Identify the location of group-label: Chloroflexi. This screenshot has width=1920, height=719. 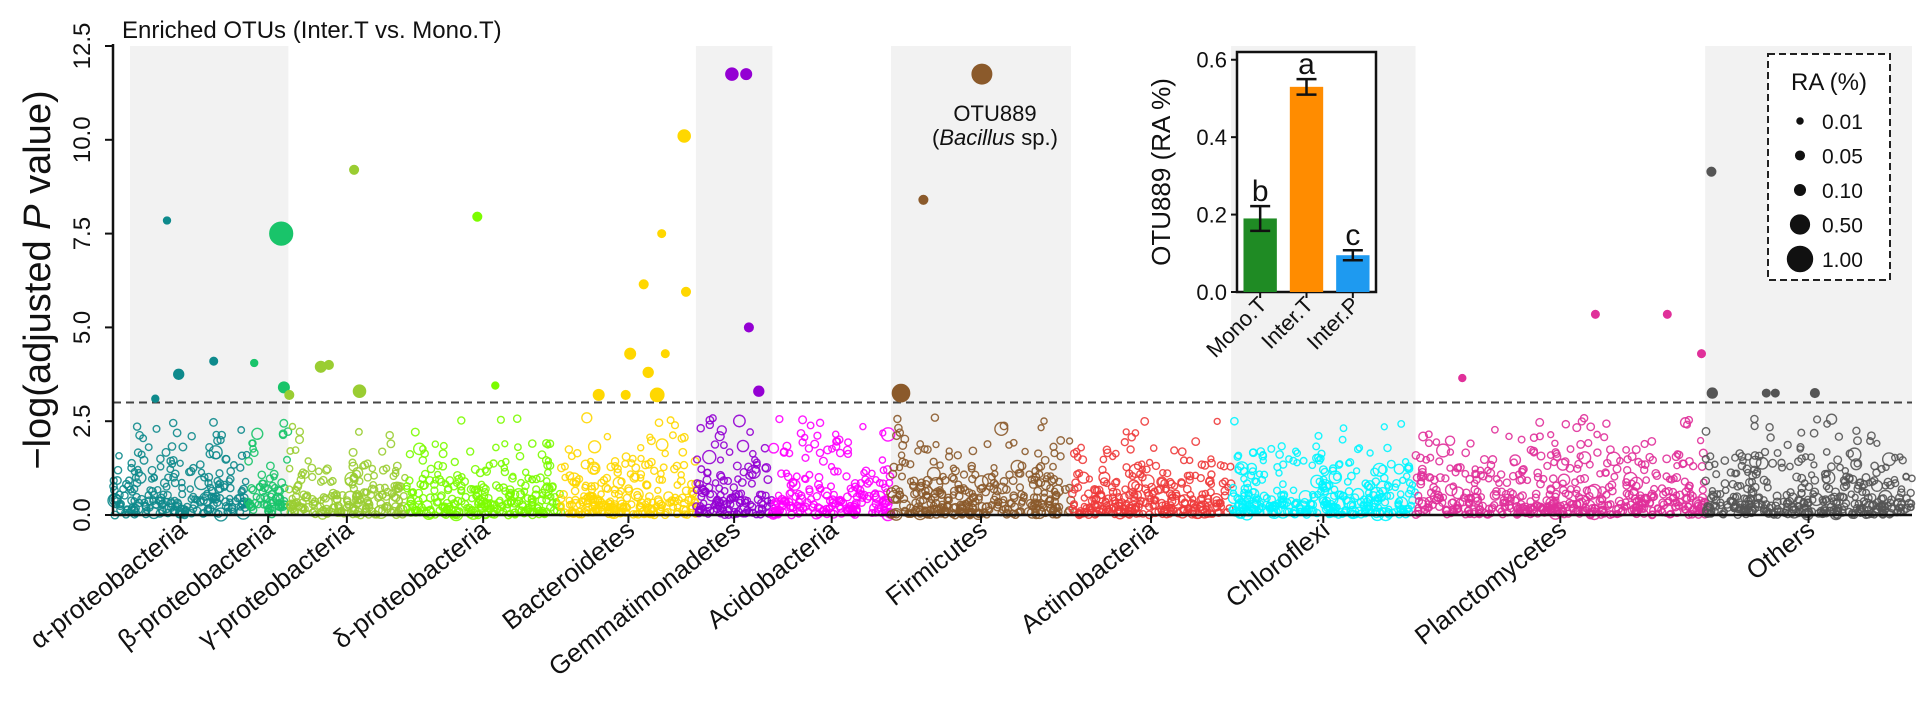
(1277, 563).